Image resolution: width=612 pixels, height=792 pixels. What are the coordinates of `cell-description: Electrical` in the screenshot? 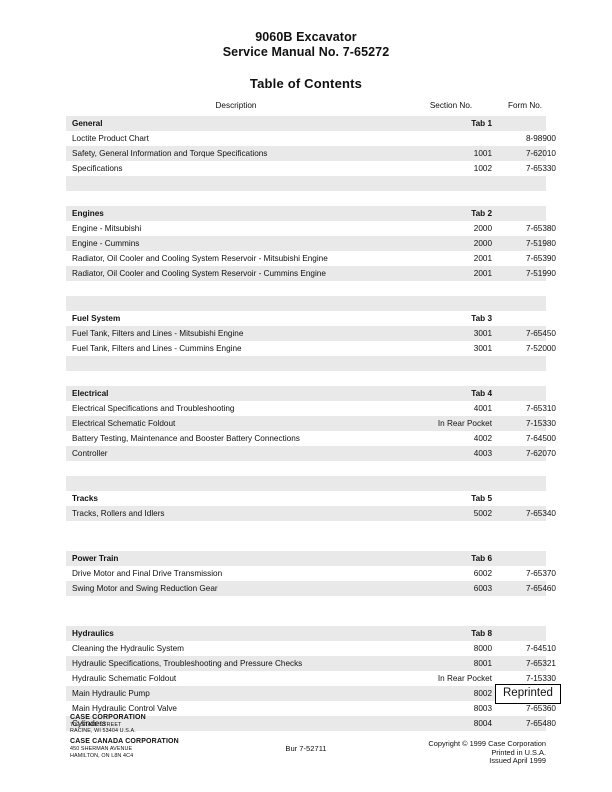 It's located at (90, 393).